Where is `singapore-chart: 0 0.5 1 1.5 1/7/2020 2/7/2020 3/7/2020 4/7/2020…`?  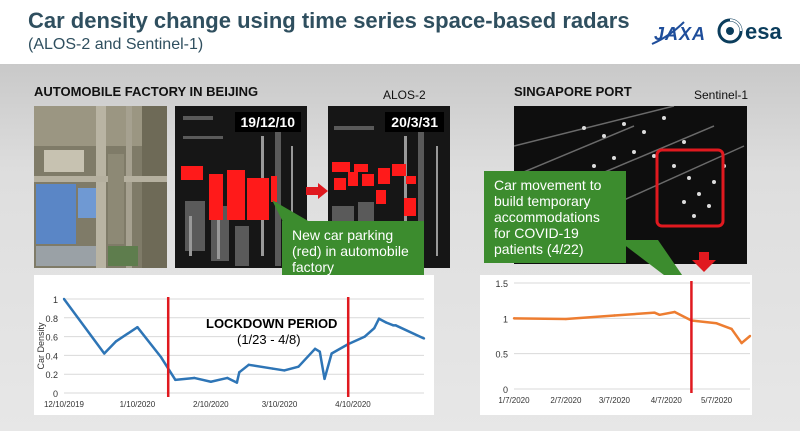
singapore-chart: 0 0.5 1 1.5 1/7/2020 2/7/2020 3/7/2020 4/7/2020… is located at coordinates (616, 345).